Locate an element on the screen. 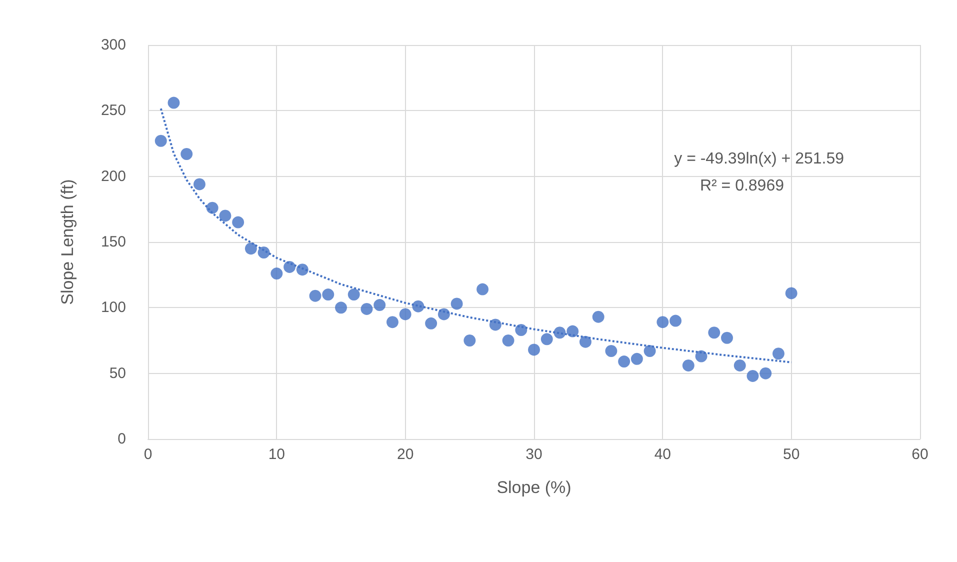  y-tick-label: 0 is located at coordinates (122, 439).